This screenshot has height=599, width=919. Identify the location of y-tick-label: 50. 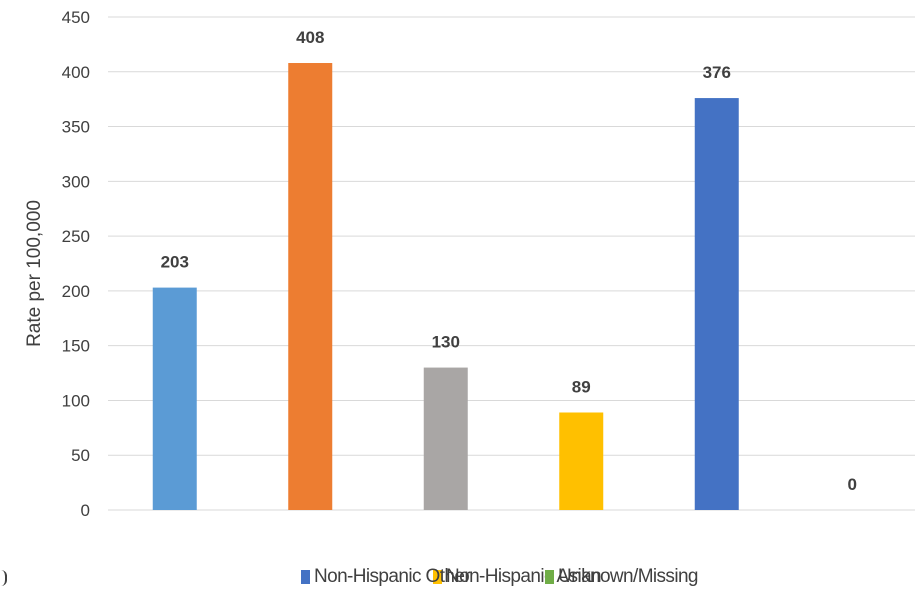
(80, 455).